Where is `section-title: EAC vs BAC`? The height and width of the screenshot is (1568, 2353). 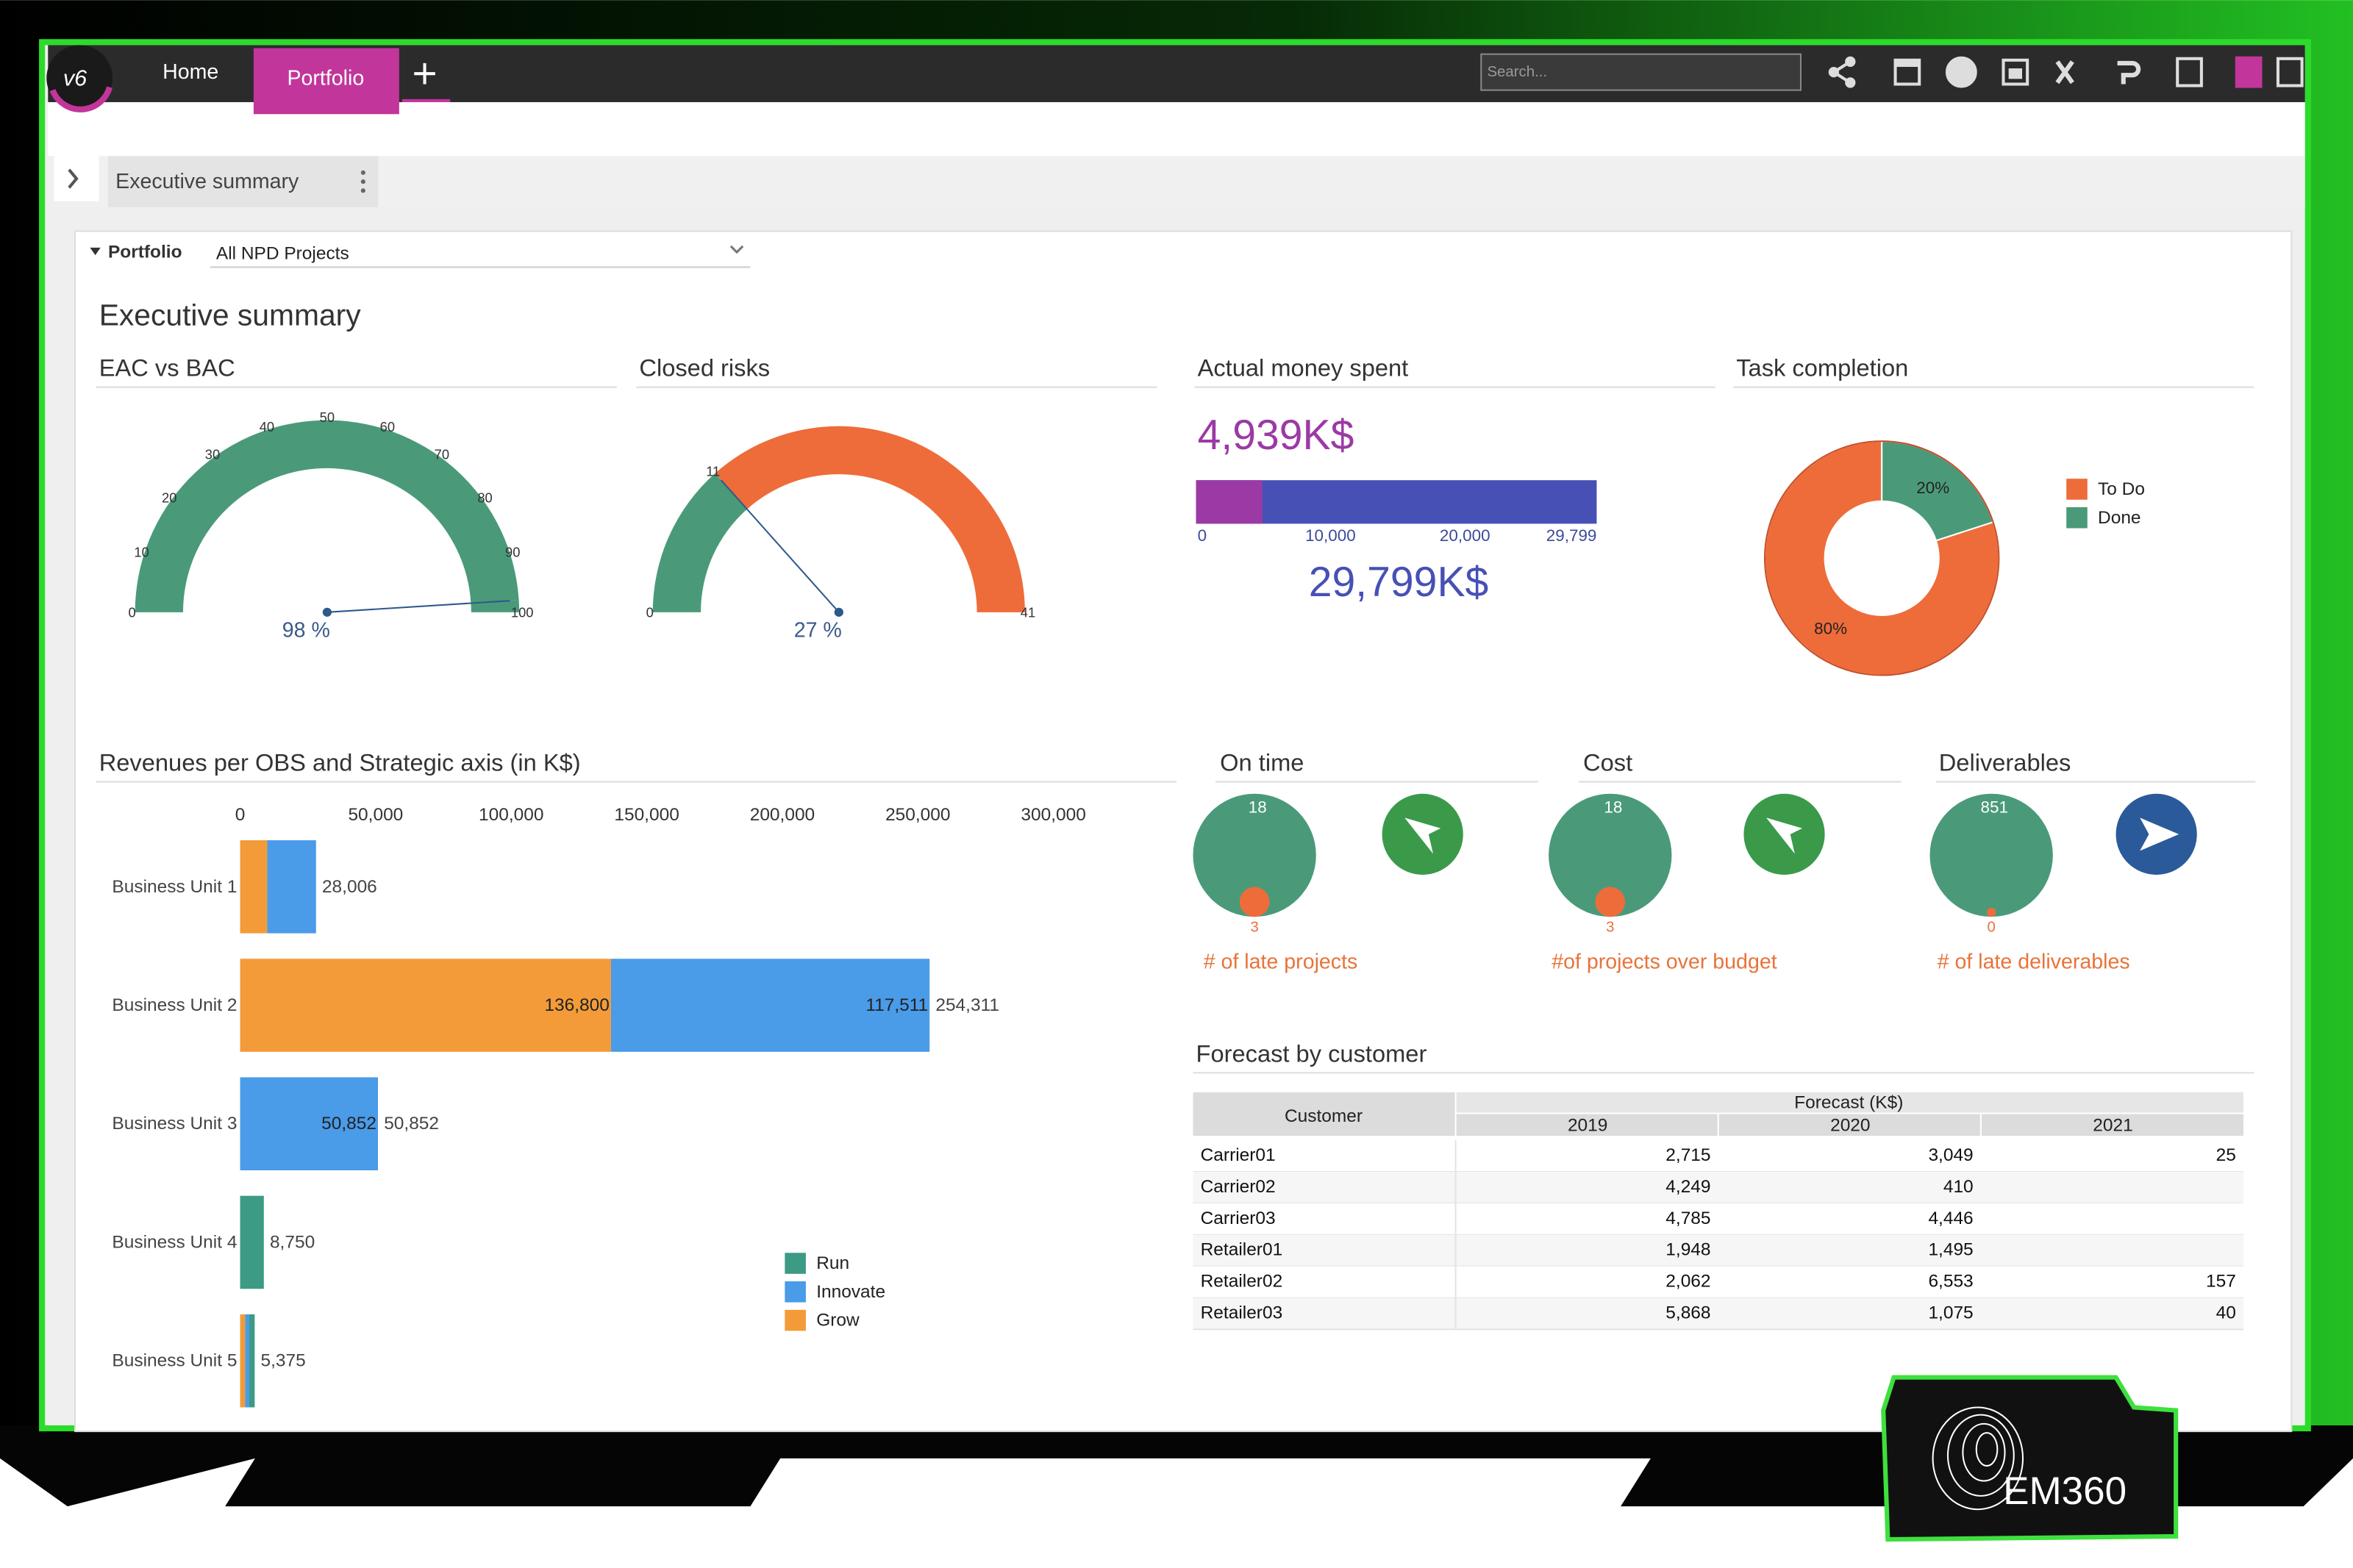
section-title: EAC vs BAC is located at coordinates (167, 368).